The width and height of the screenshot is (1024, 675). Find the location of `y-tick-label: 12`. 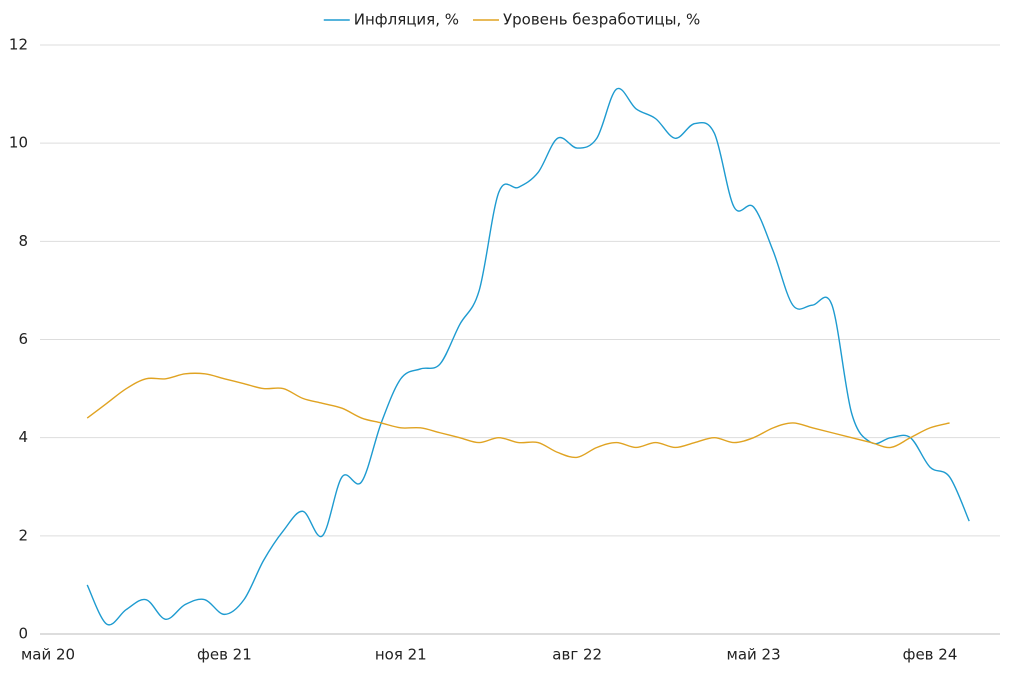

y-tick-label: 12 is located at coordinates (18, 45).